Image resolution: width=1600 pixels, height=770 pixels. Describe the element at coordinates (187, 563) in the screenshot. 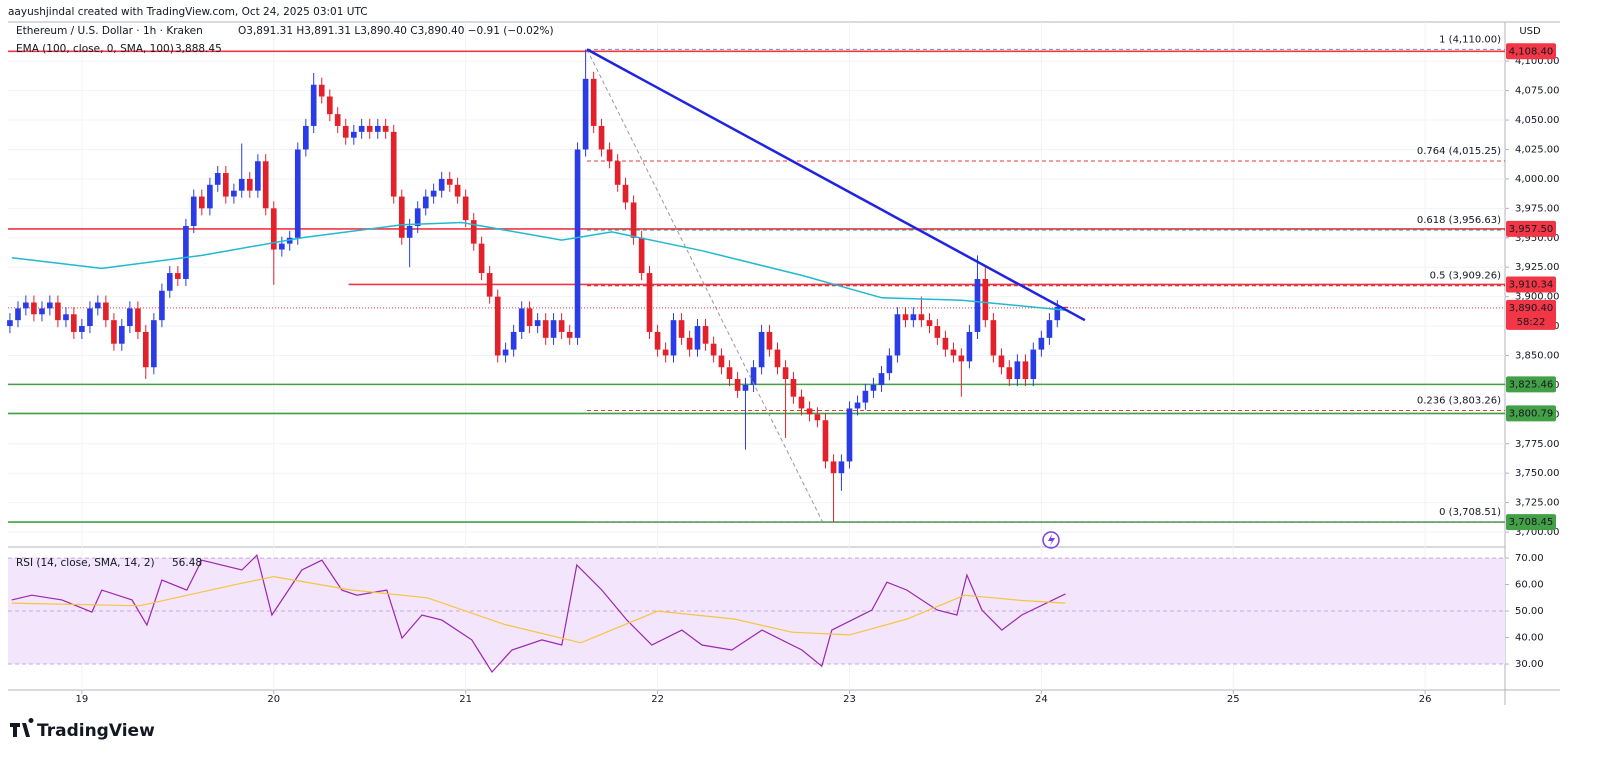

I see `rsi-value: 56.48` at that location.